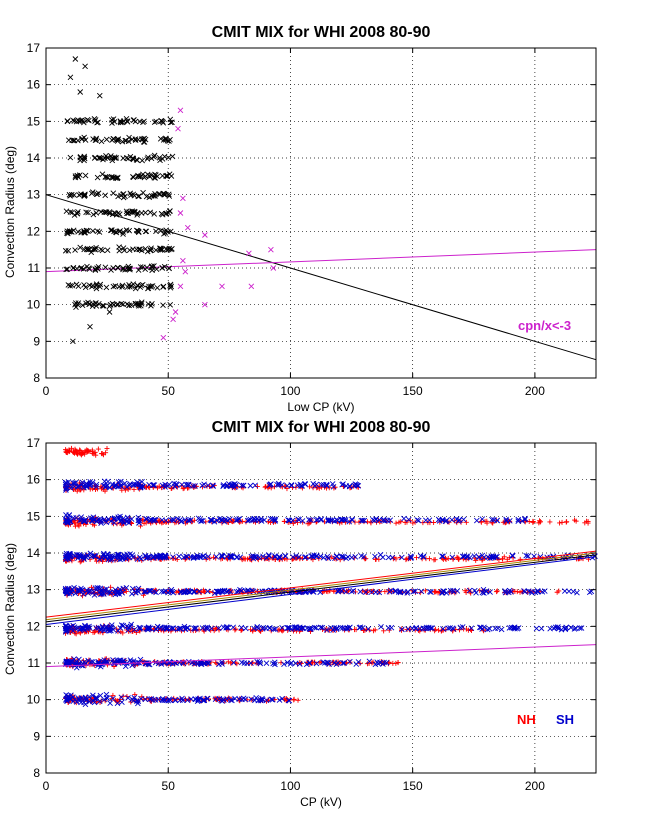  Describe the element at coordinates (34, 305) in the screenshot. I see `y-tick-label: 10` at that location.